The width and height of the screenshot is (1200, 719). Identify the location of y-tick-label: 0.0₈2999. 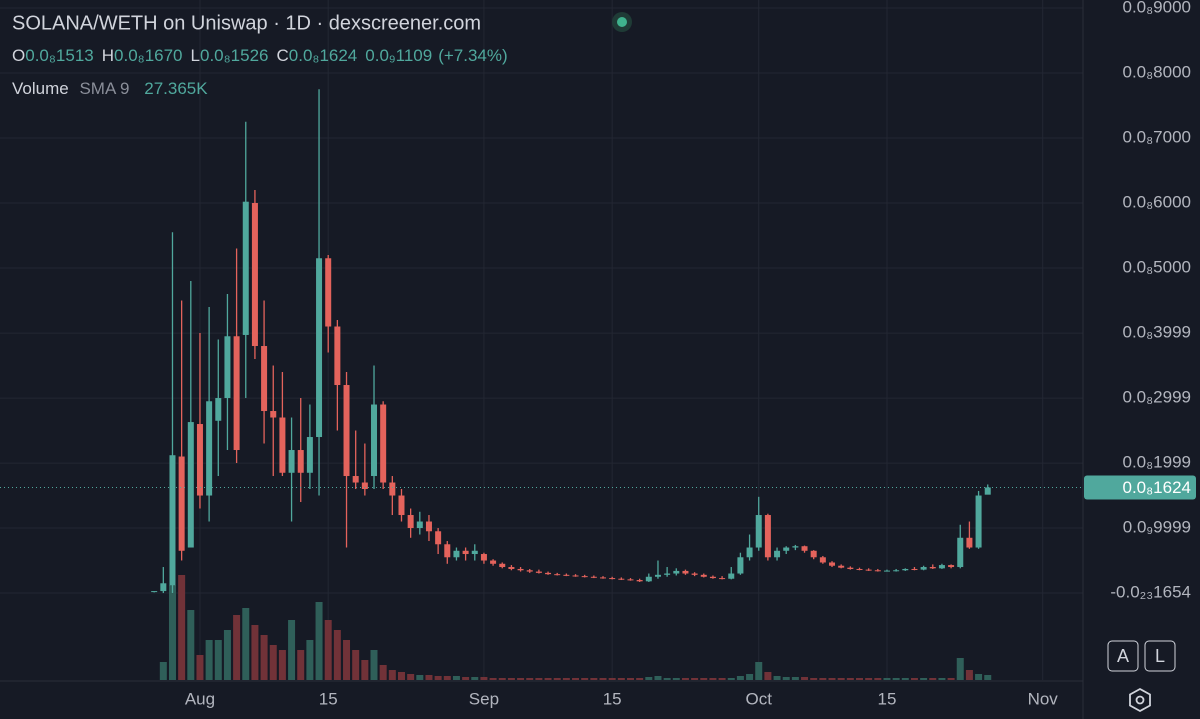
(1157, 397).